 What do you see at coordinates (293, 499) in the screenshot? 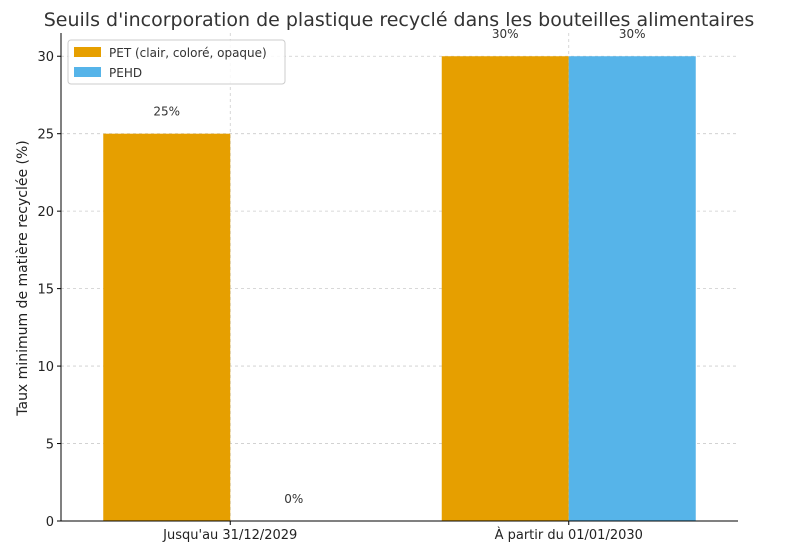
I see `data-label: 0%` at bounding box center [293, 499].